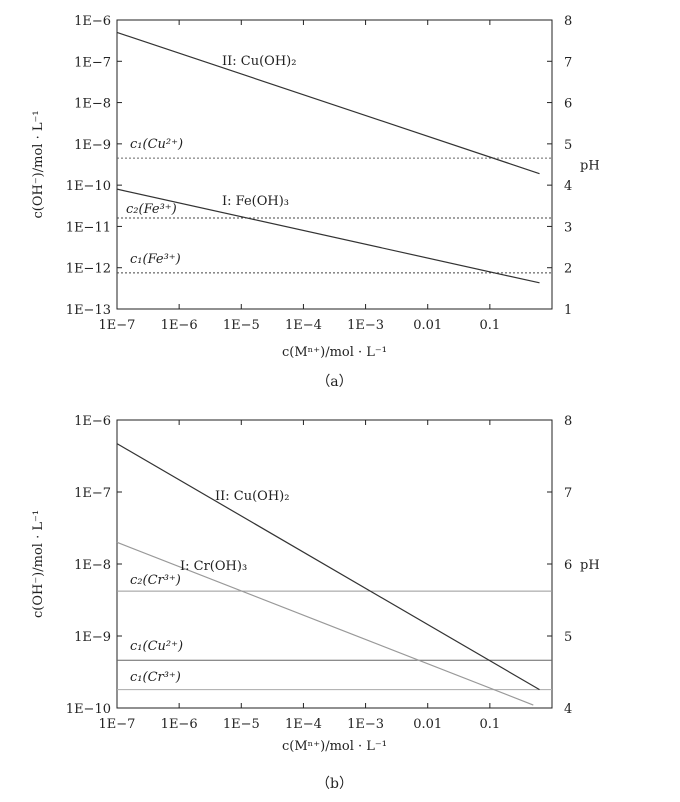 The image size is (680, 802). What do you see at coordinates (255, 201) in the screenshot?
I see `series-label: I: Fe(OH)₃` at bounding box center [255, 201].